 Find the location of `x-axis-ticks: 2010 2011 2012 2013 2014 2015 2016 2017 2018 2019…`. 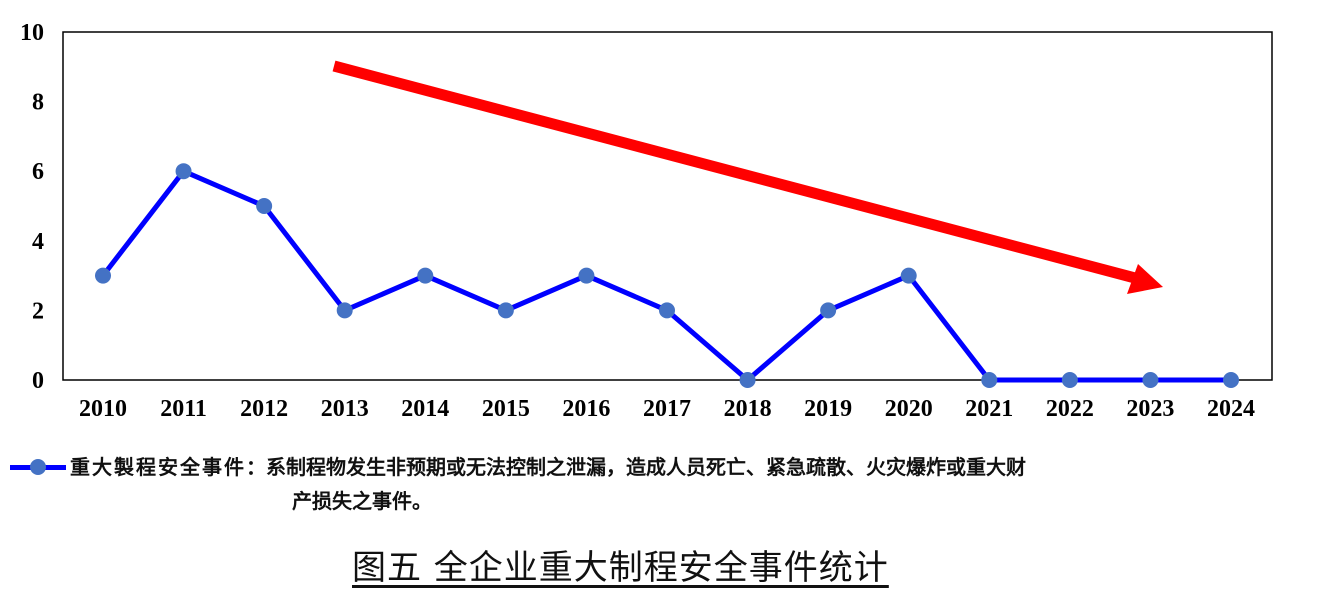

x-axis-ticks: 2010 2011 2012 2013 2014 2015 2016 2017 2018 2019… is located at coordinates (667, 409).